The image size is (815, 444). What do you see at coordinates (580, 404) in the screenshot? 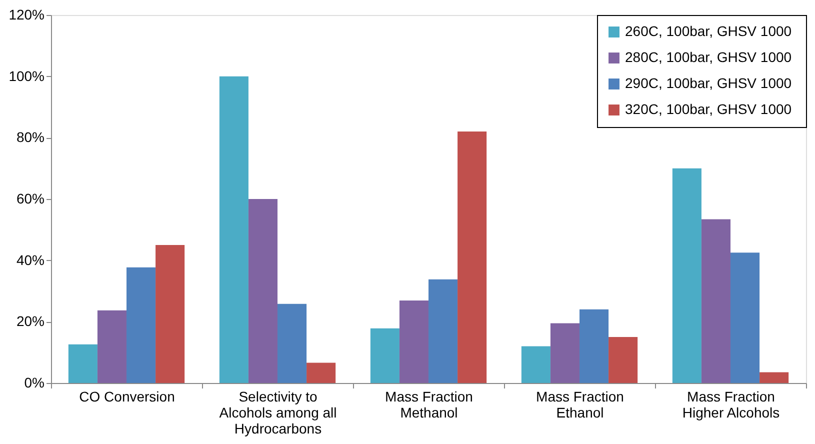
I see `x-tick-label: Mass Fraction Ethanol` at bounding box center [580, 404].